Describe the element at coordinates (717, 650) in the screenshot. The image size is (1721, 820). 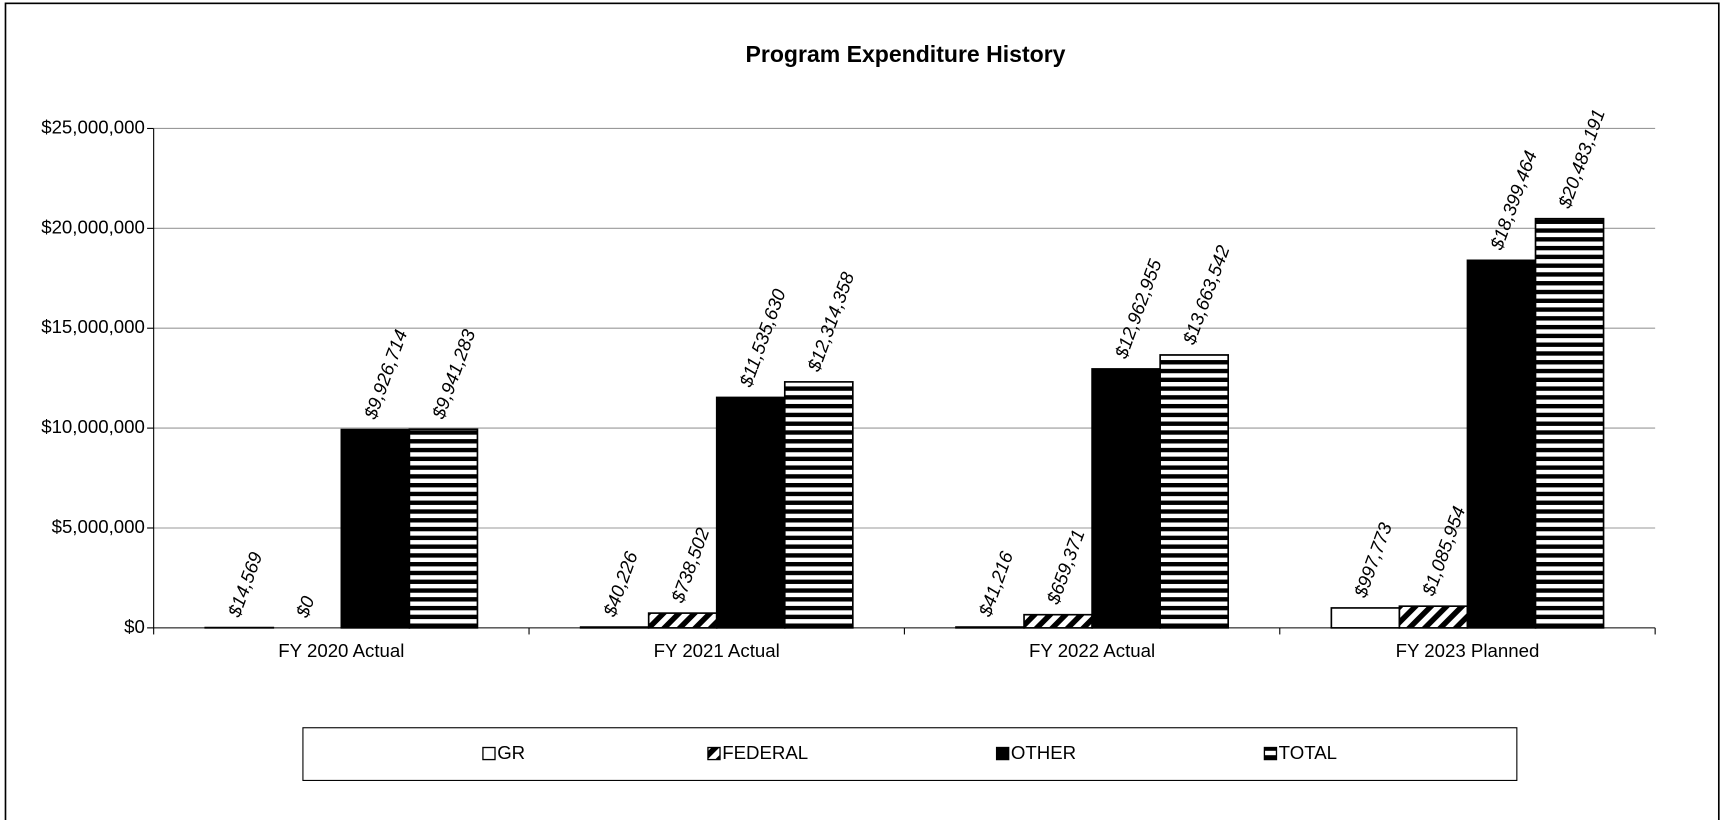
I see `x-tick-label: FY 2021 Actual` at that location.